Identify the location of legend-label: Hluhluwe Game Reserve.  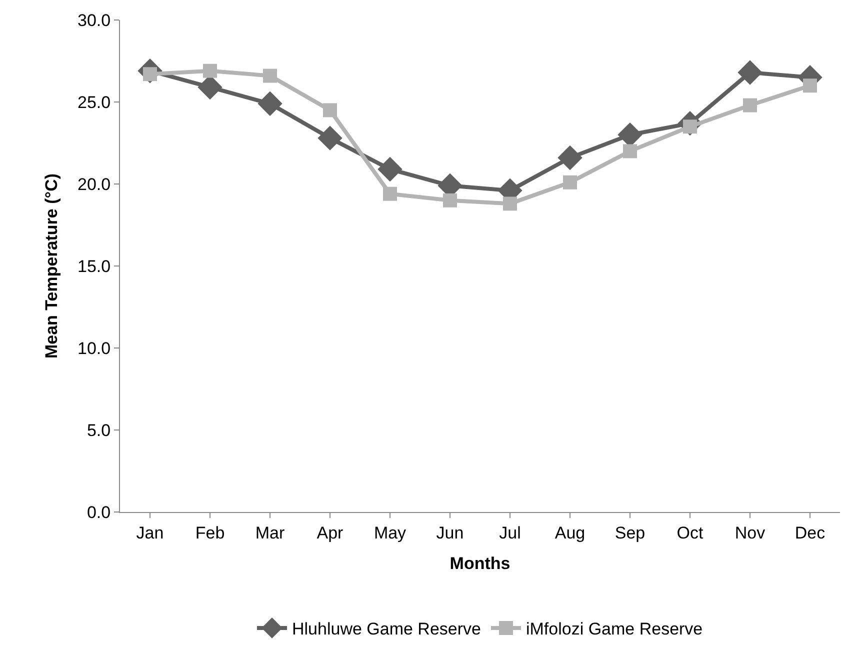
(386, 629).